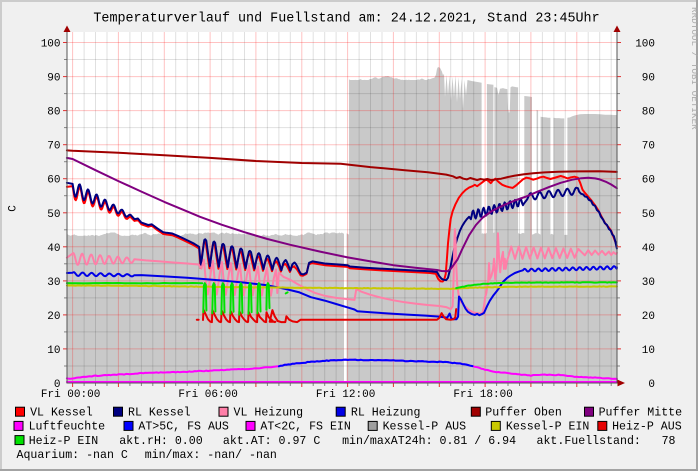  Describe the element at coordinates (386, 413) in the screenshot. I see `svg-text: RL Heizung` at that location.